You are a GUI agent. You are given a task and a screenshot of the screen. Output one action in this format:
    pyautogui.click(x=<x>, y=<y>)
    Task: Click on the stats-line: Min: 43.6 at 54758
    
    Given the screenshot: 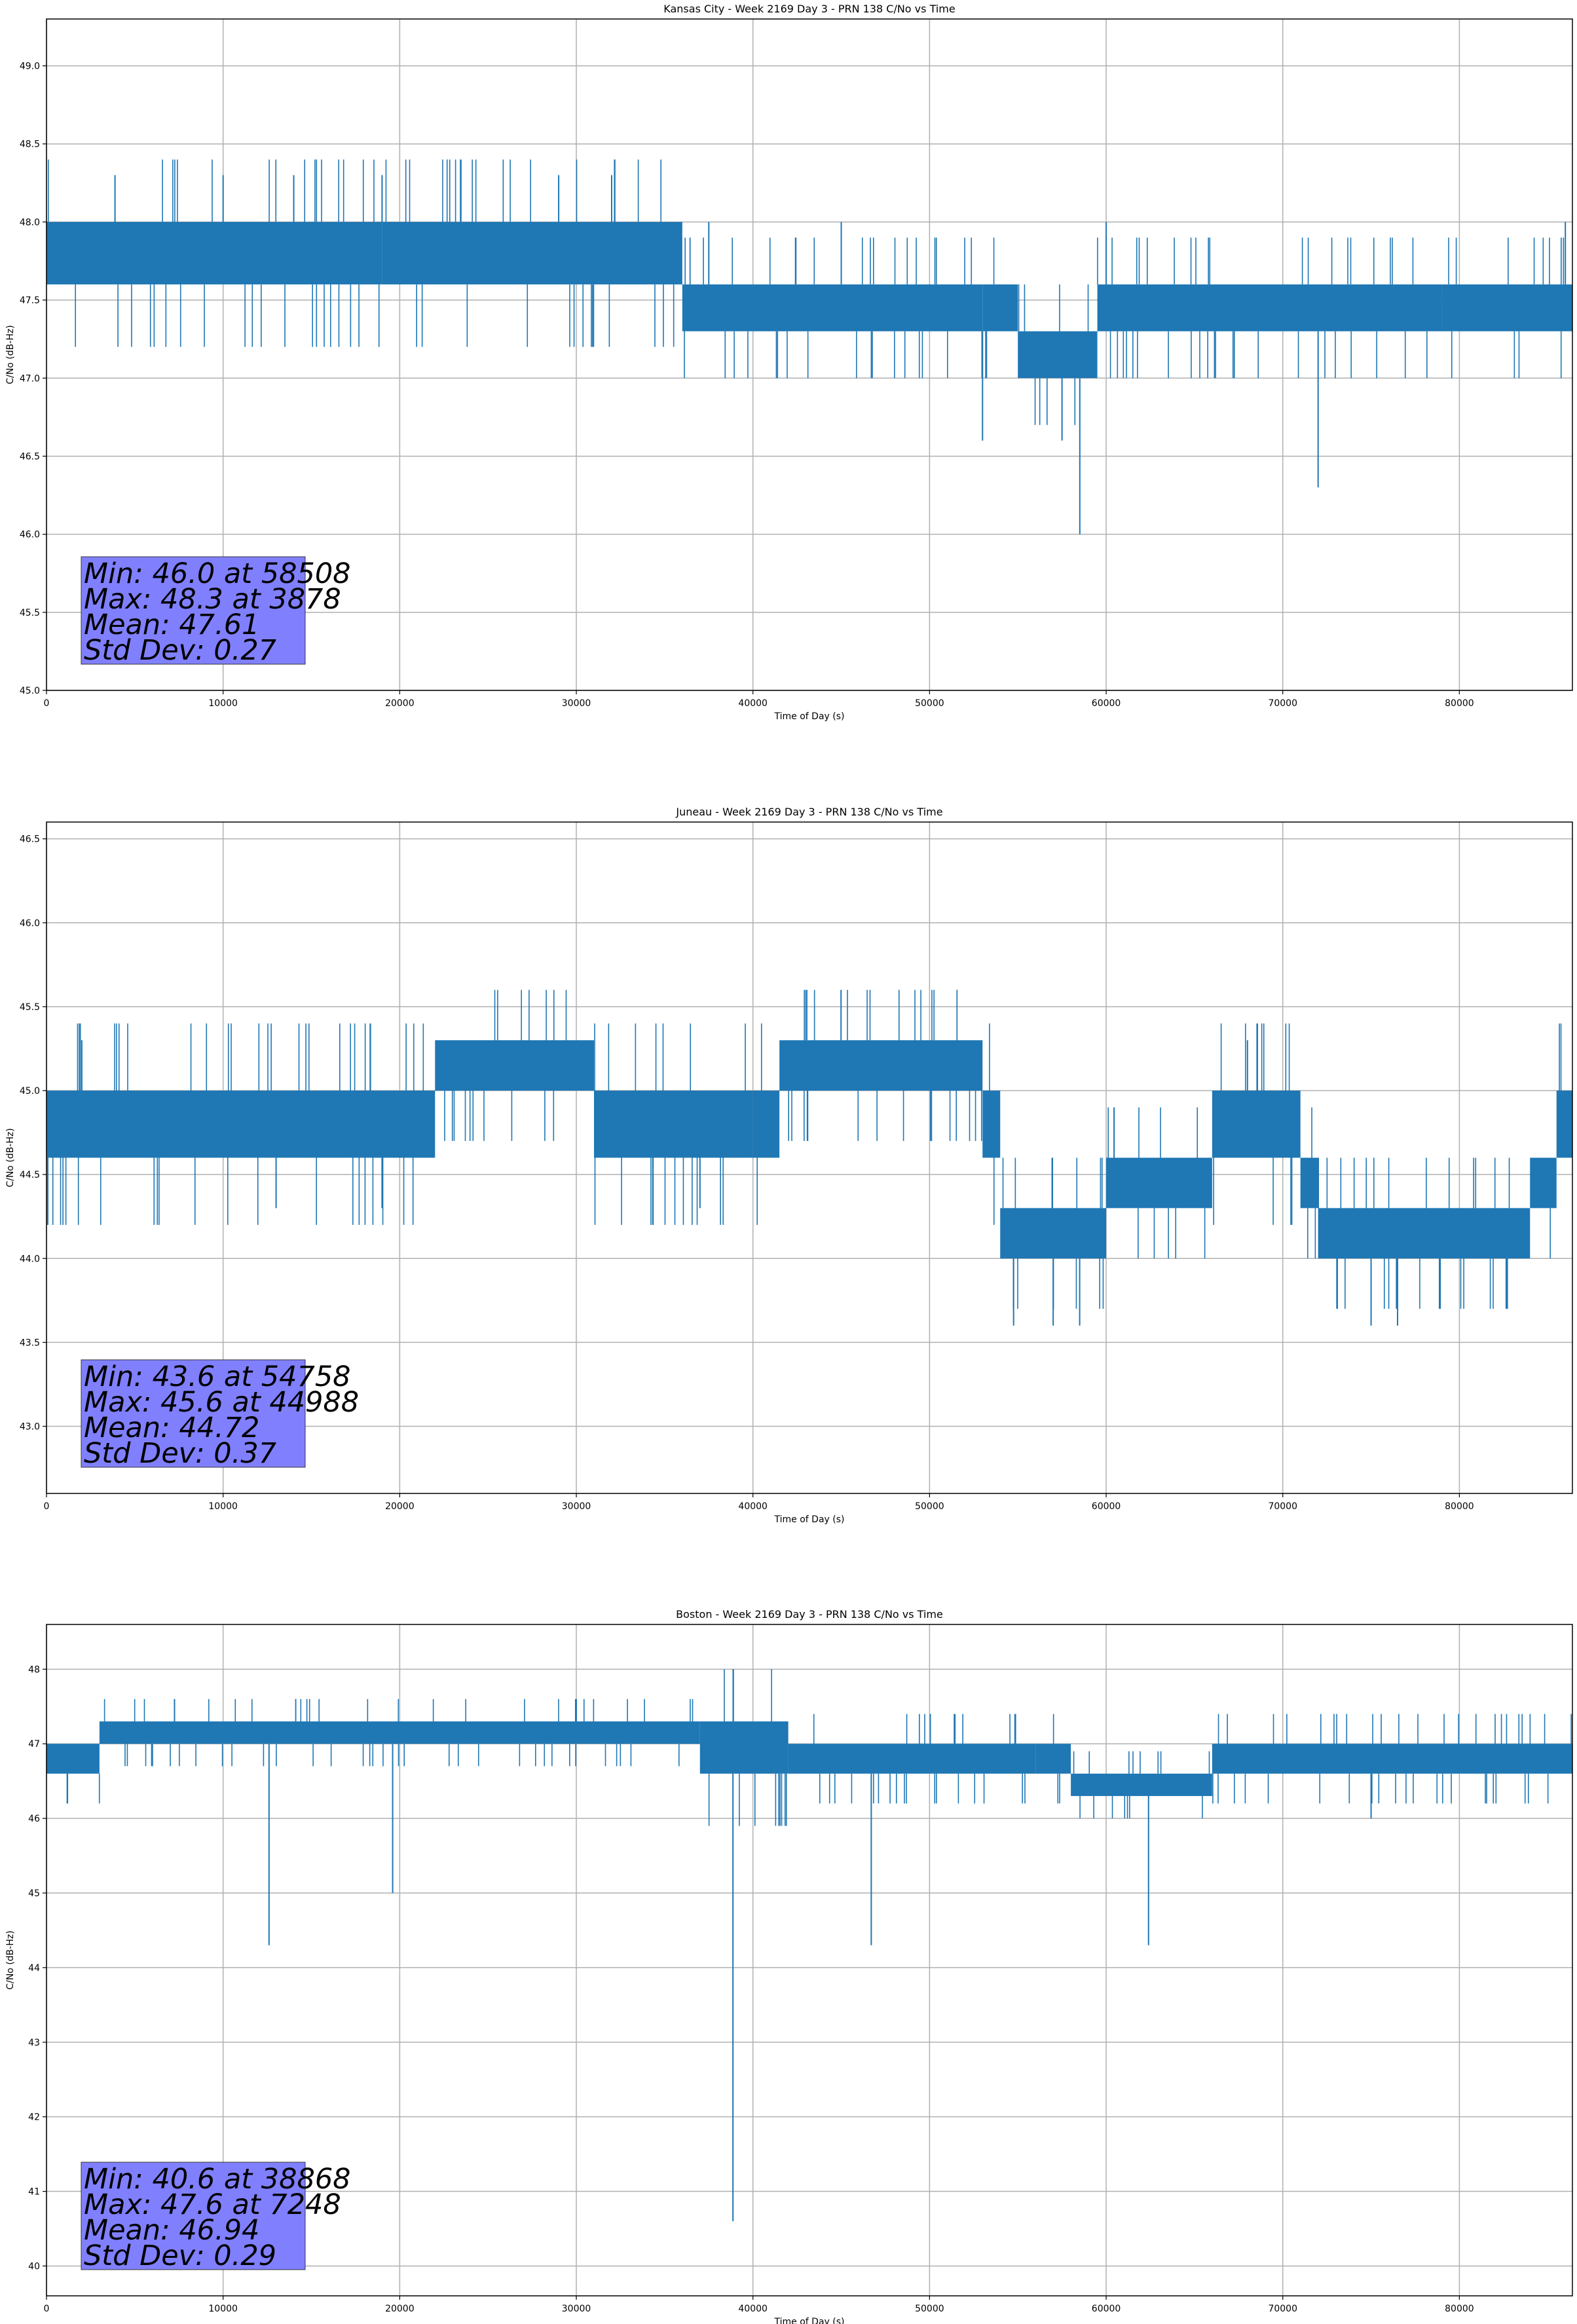 What is the action you would take?
    pyautogui.click(x=217, y=1376)
    